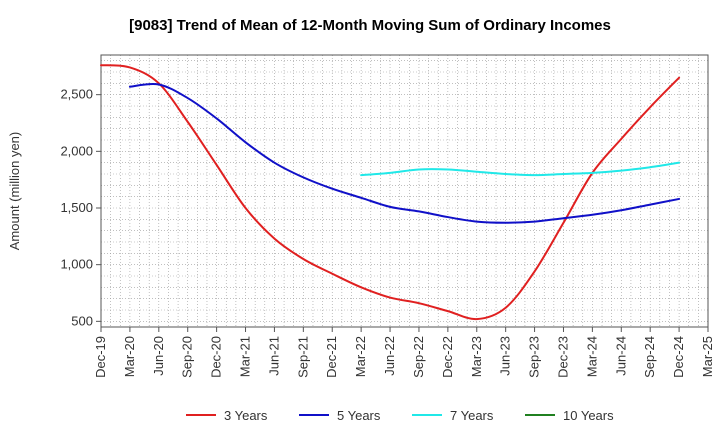  What do you see at coordinates (331, 357) in the screenshot?
I see `x-tick-label: Dec-21` at bounding box center [331, 357].